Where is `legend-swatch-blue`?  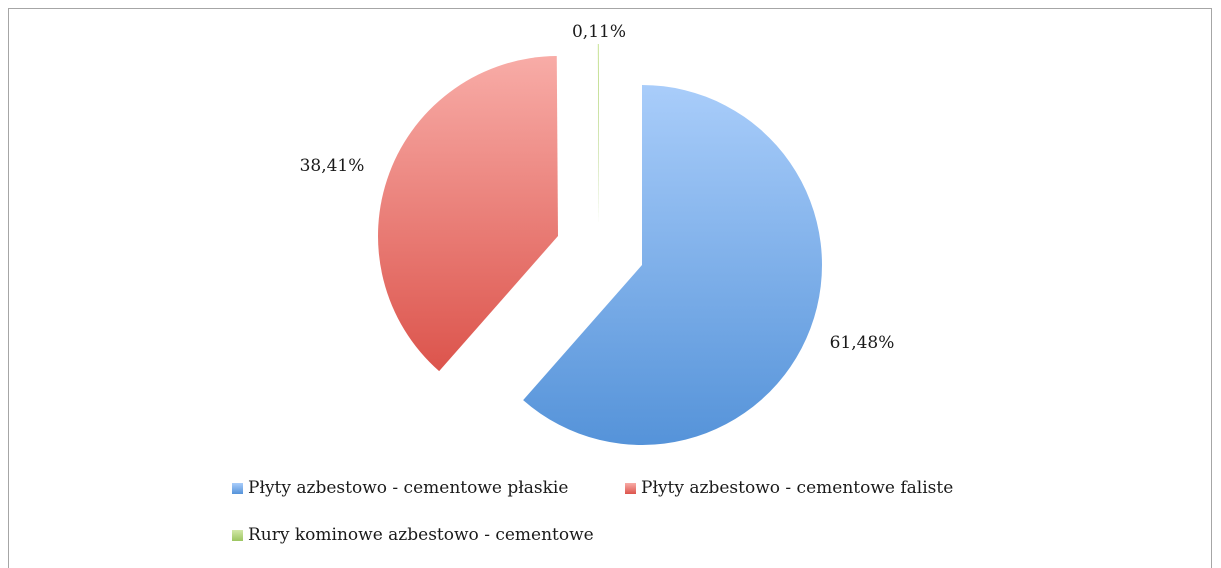 legend-swatch-blue is located at coordinates (237, 488).